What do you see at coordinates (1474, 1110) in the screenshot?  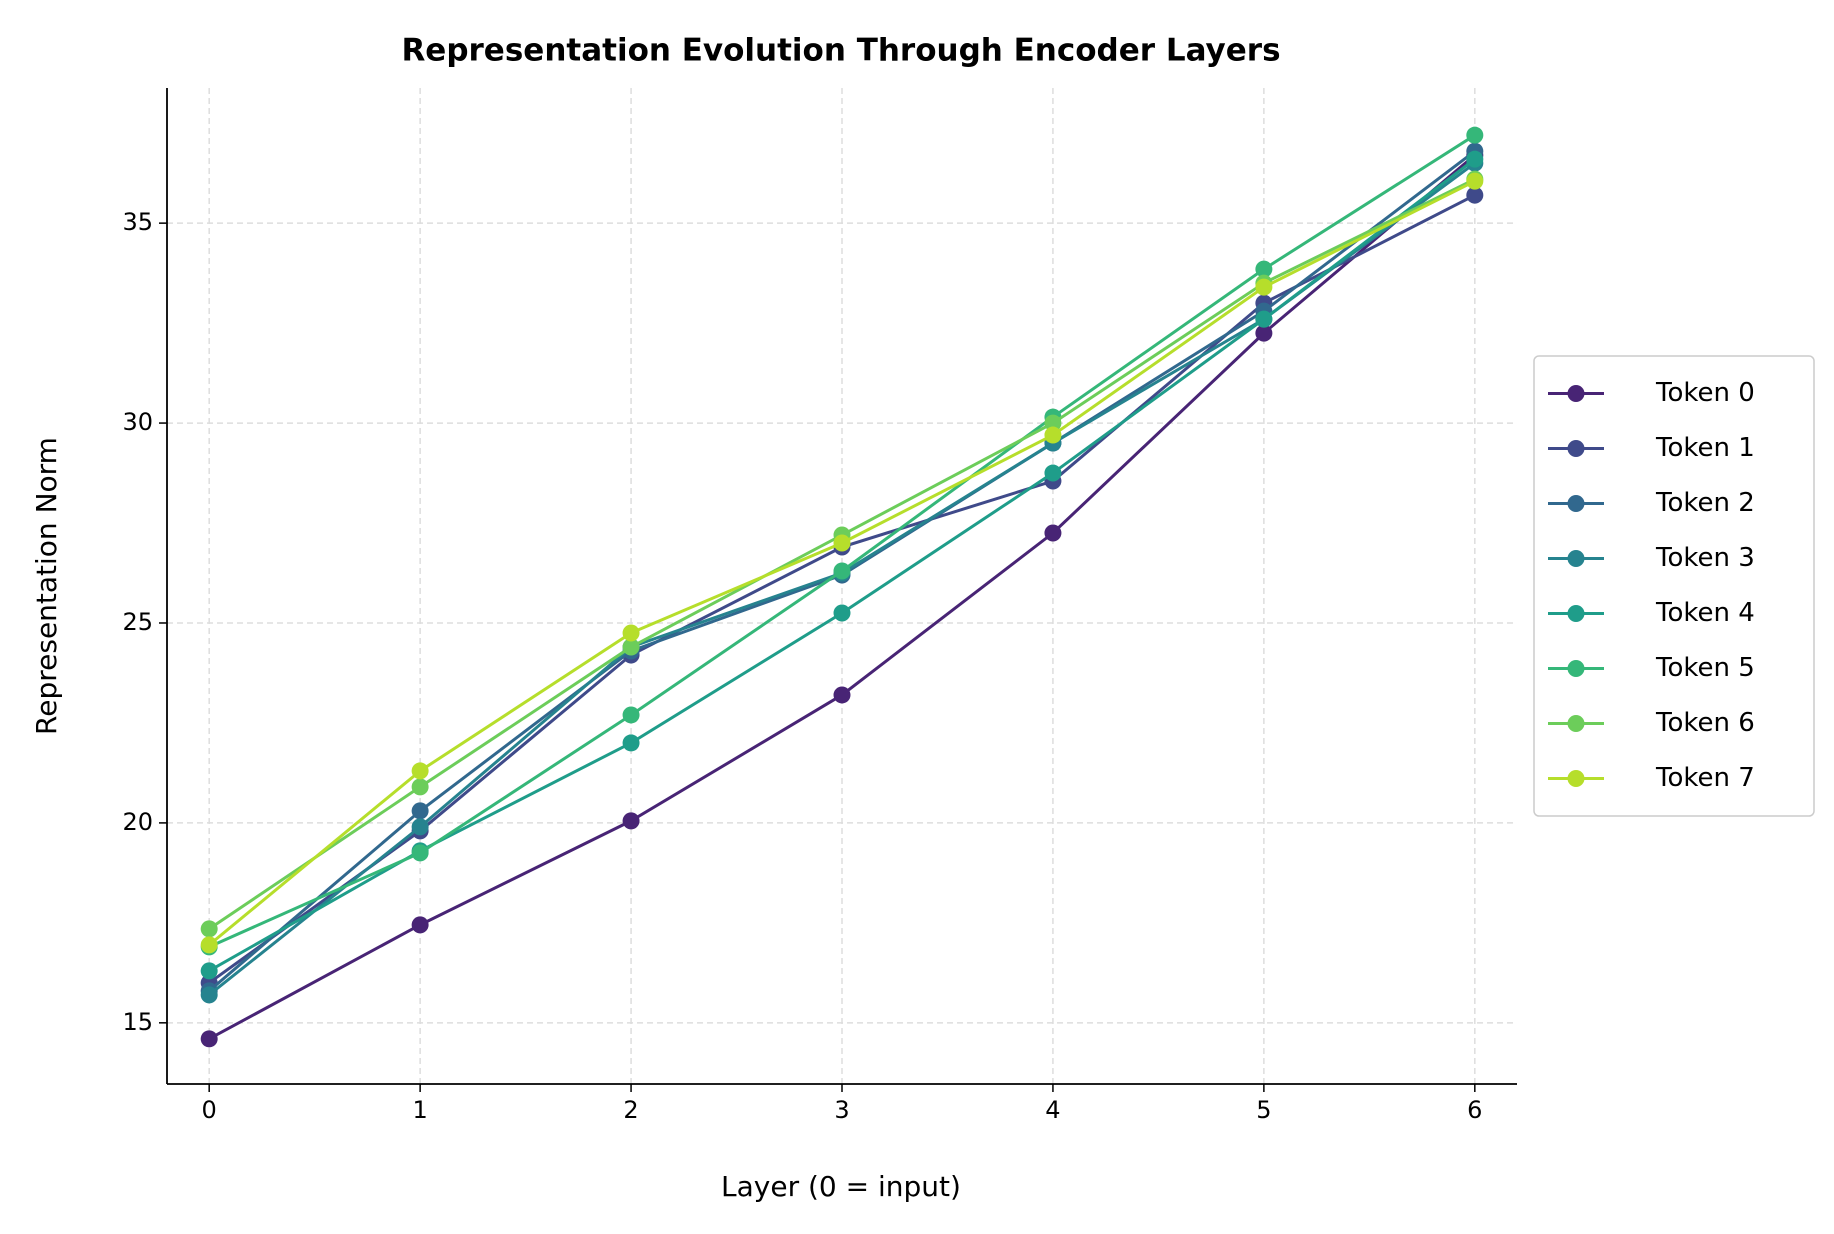 I see `x-tick-label: 6` at bounding box center [1474, 1110].